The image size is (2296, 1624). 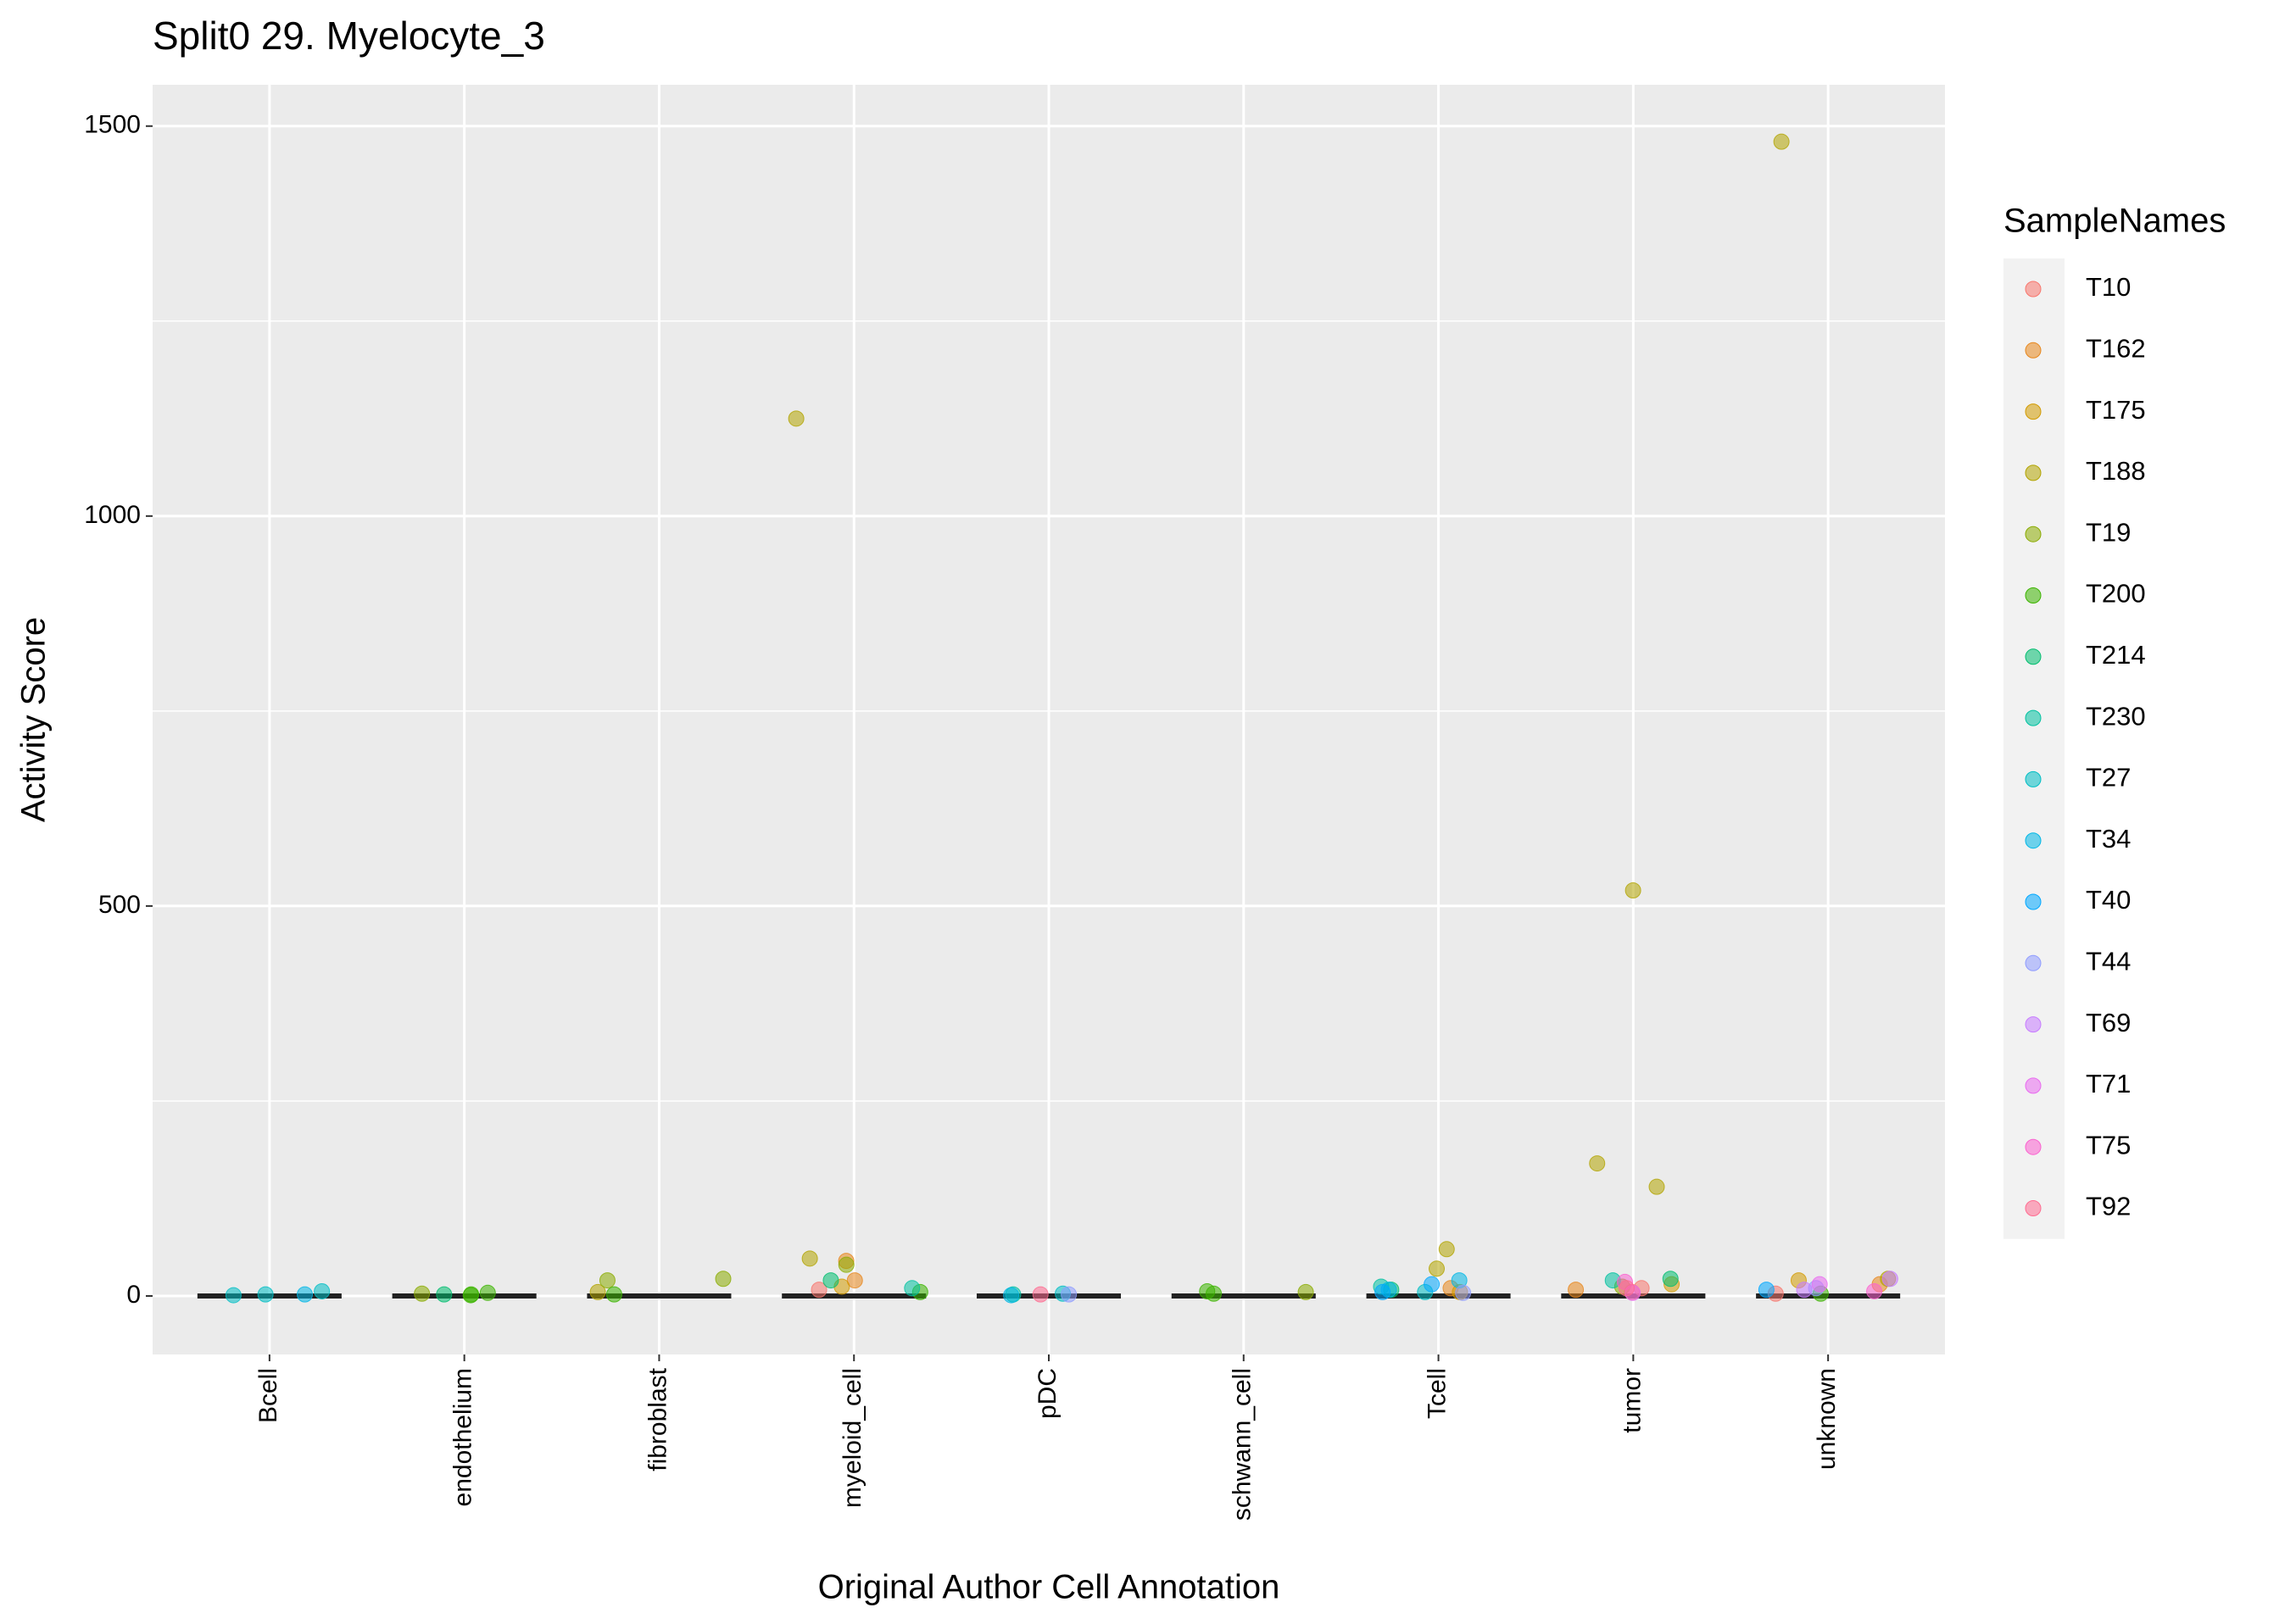 What do you see at coordinates (1632, 1400) in the screenshot?
I see `x-tick-label: tumor` at bounding box center [1632, 1400].